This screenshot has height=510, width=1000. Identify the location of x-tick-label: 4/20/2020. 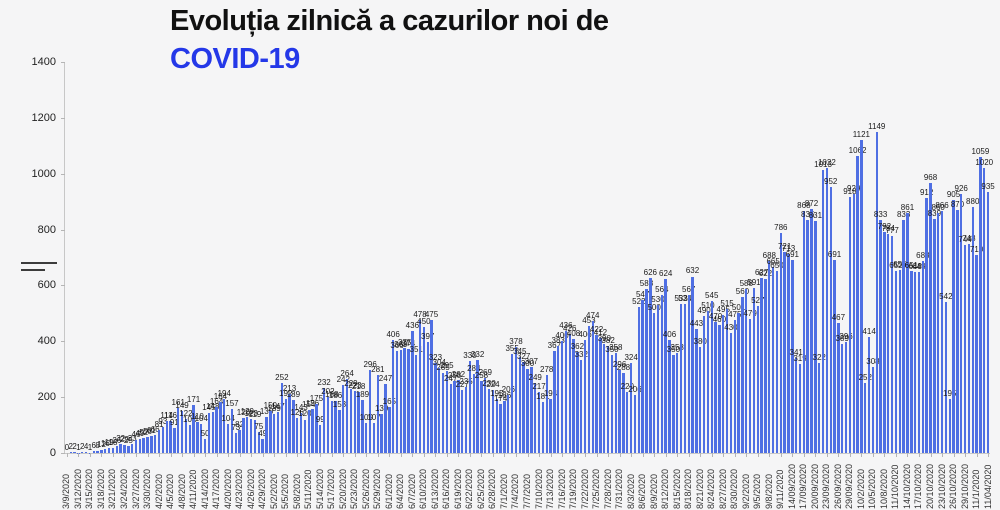
(227, 488).